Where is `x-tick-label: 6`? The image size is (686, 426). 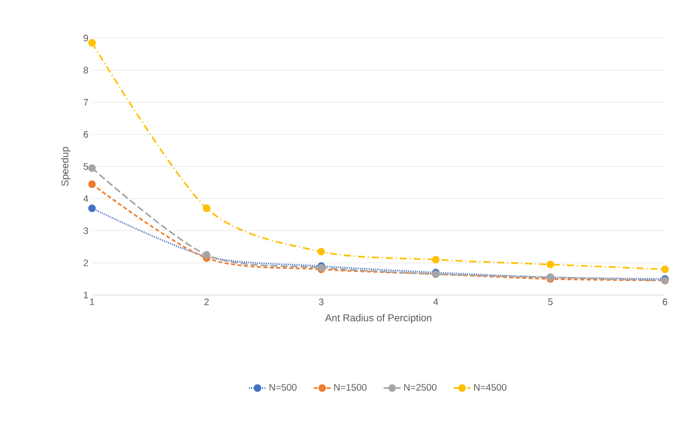 x-tick-label: 6 is located at coordinates (665, 302).